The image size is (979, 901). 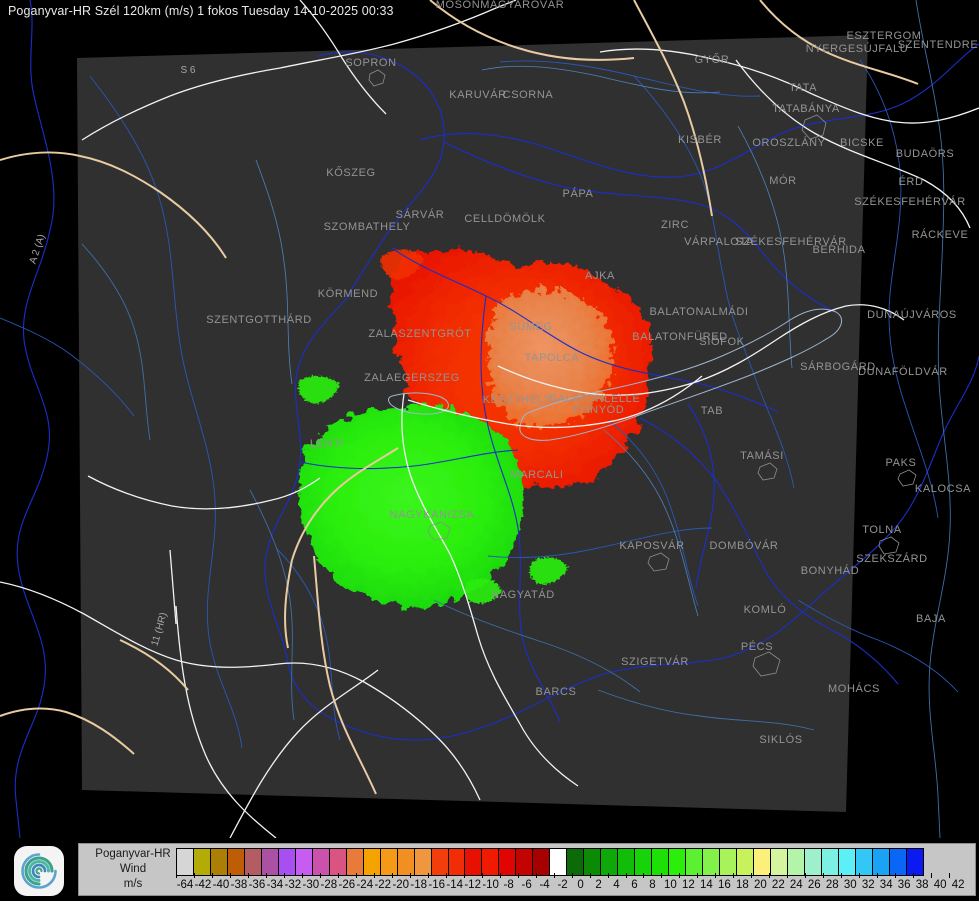 What do you see at coordinates (508, 885) in the screenshot?
I see `colorbar-tick: -8` at bounding box center [508, 885].